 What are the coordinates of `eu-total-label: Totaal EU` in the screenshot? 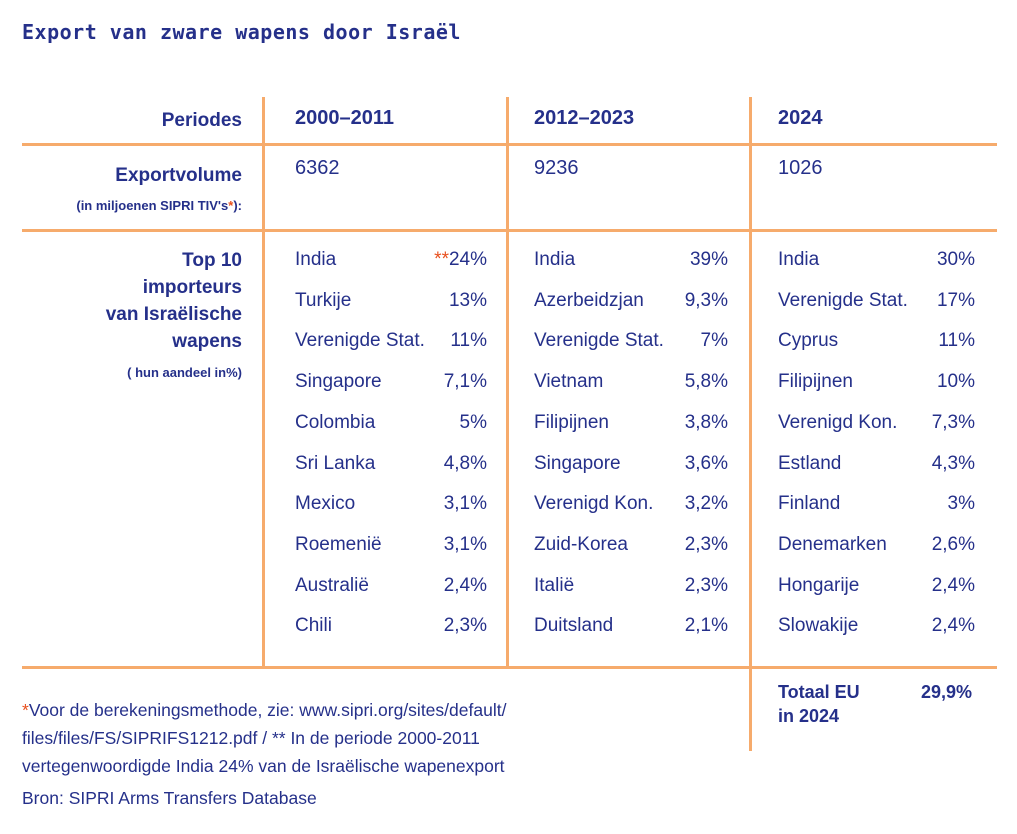 It's located at (819, 692).